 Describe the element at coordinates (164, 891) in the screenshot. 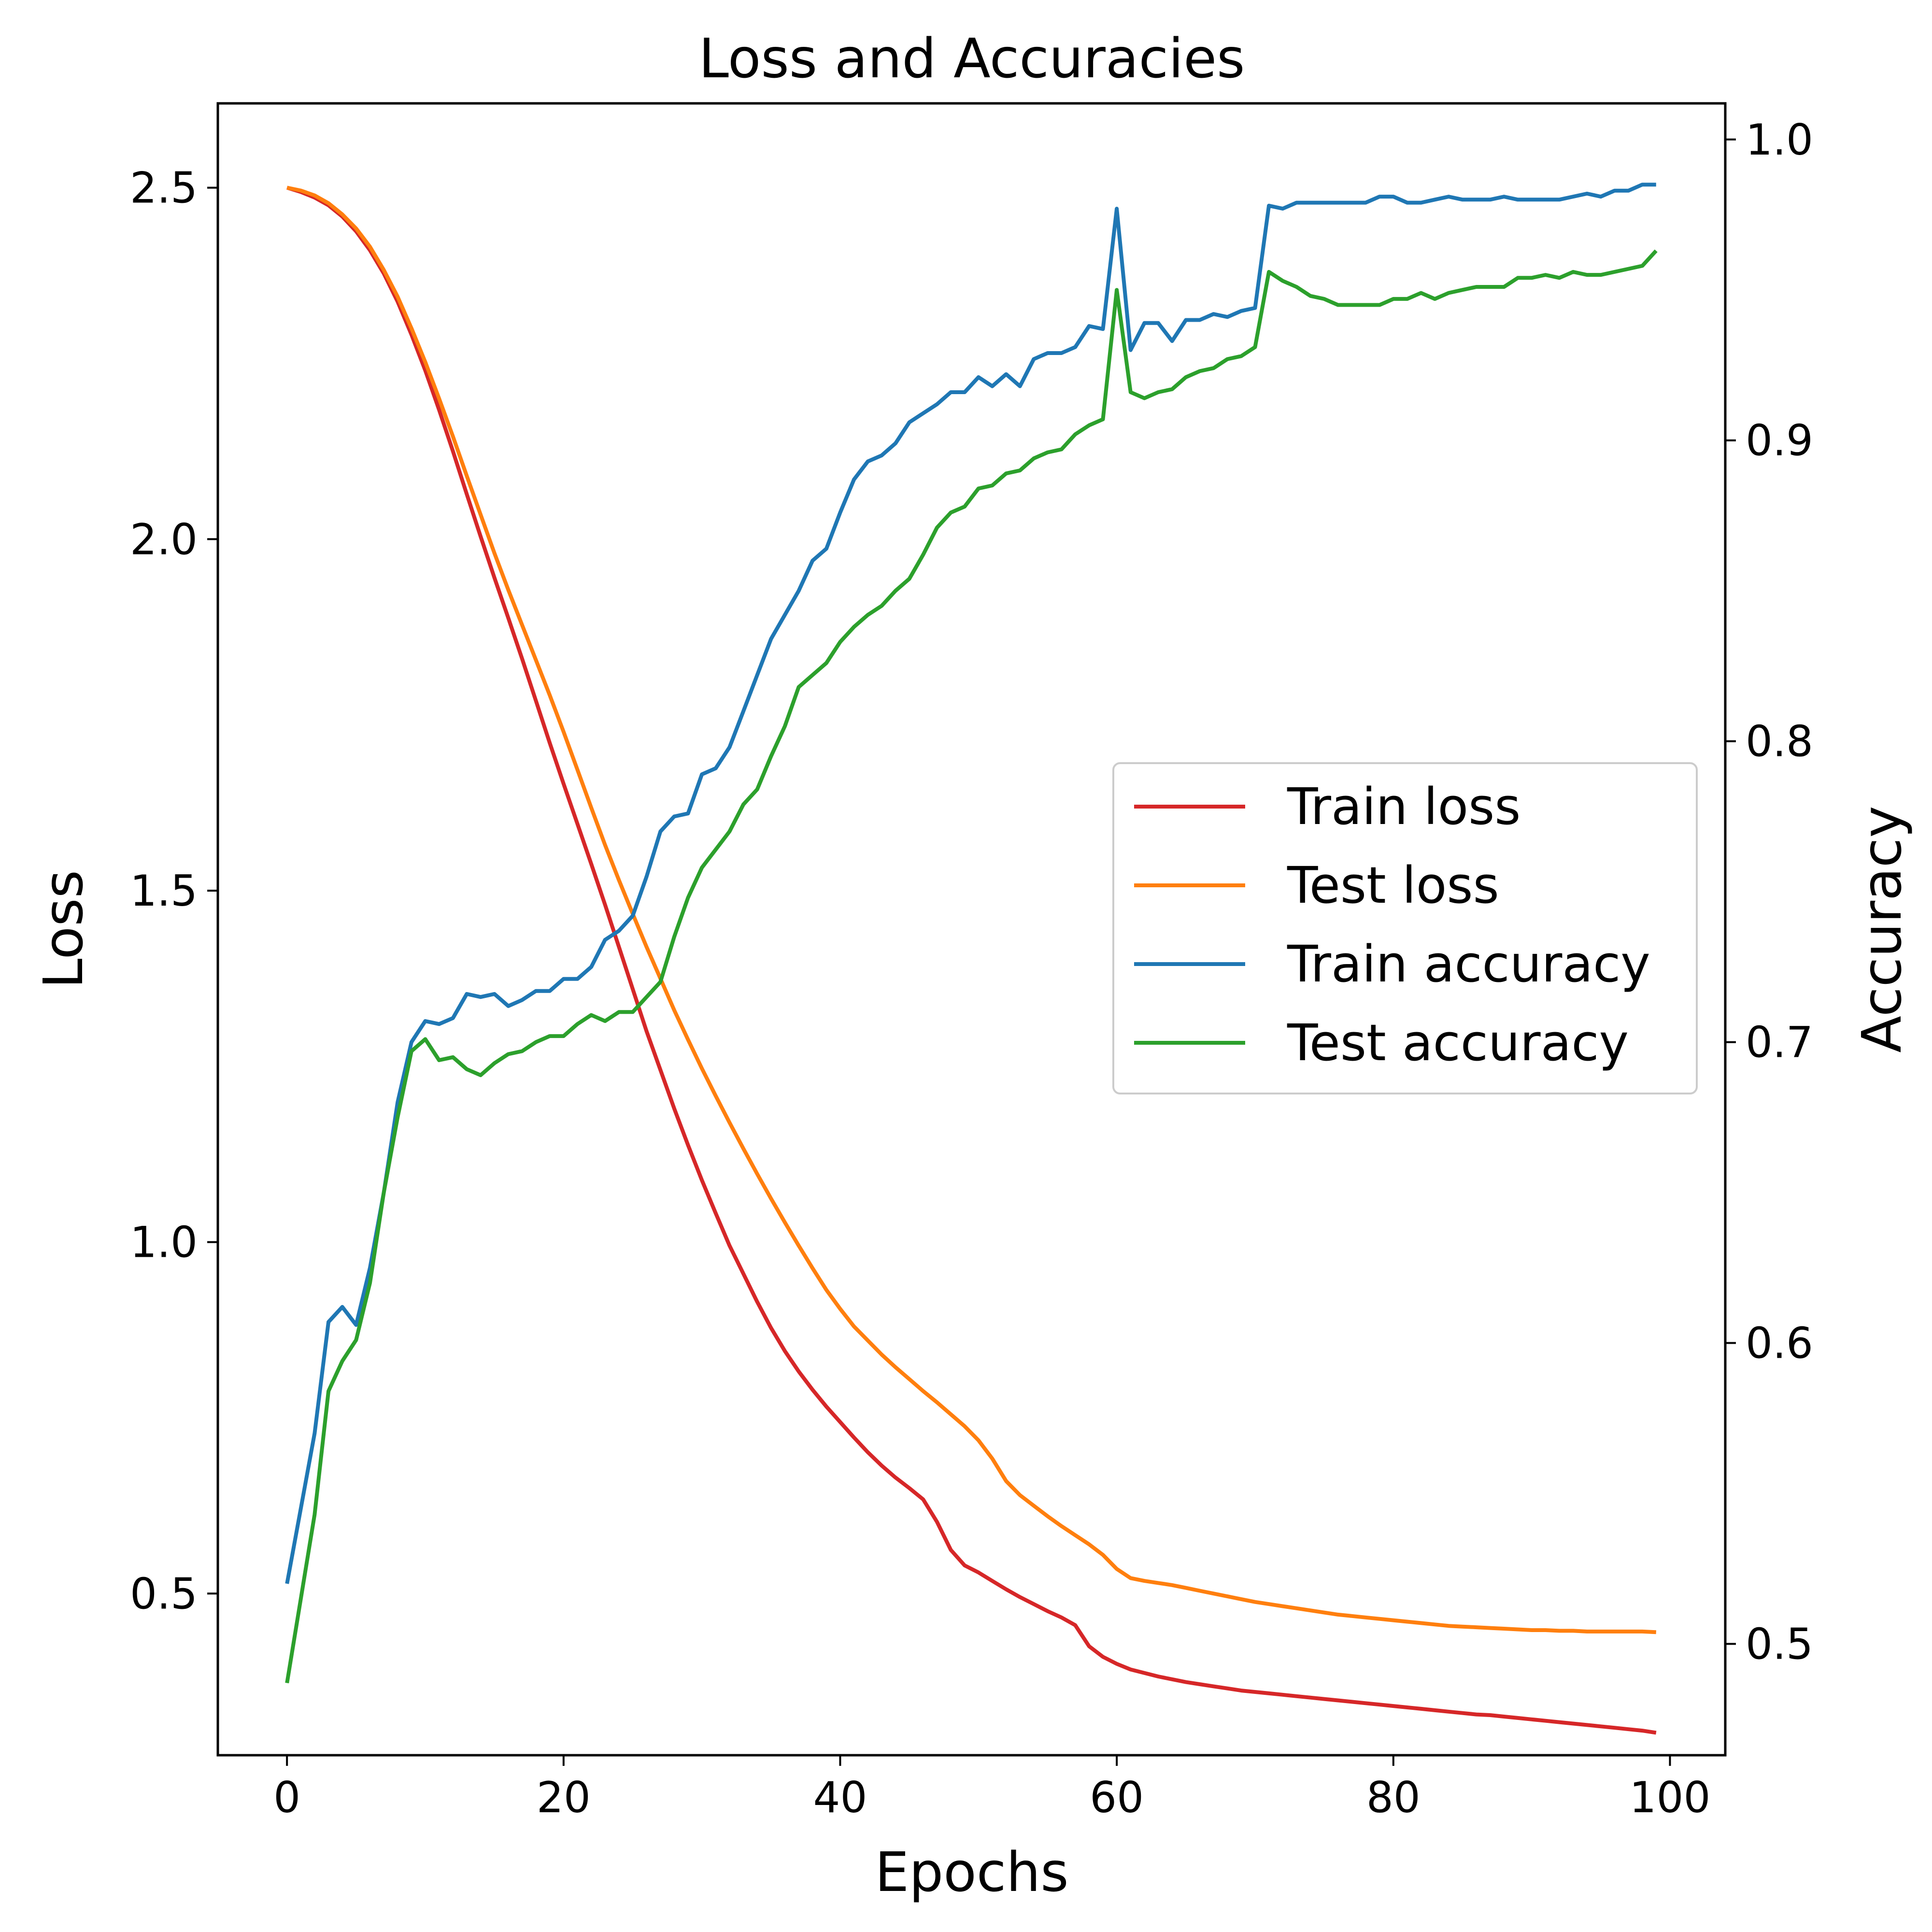

I see `y-left-tick-label: 1.5` at that location.